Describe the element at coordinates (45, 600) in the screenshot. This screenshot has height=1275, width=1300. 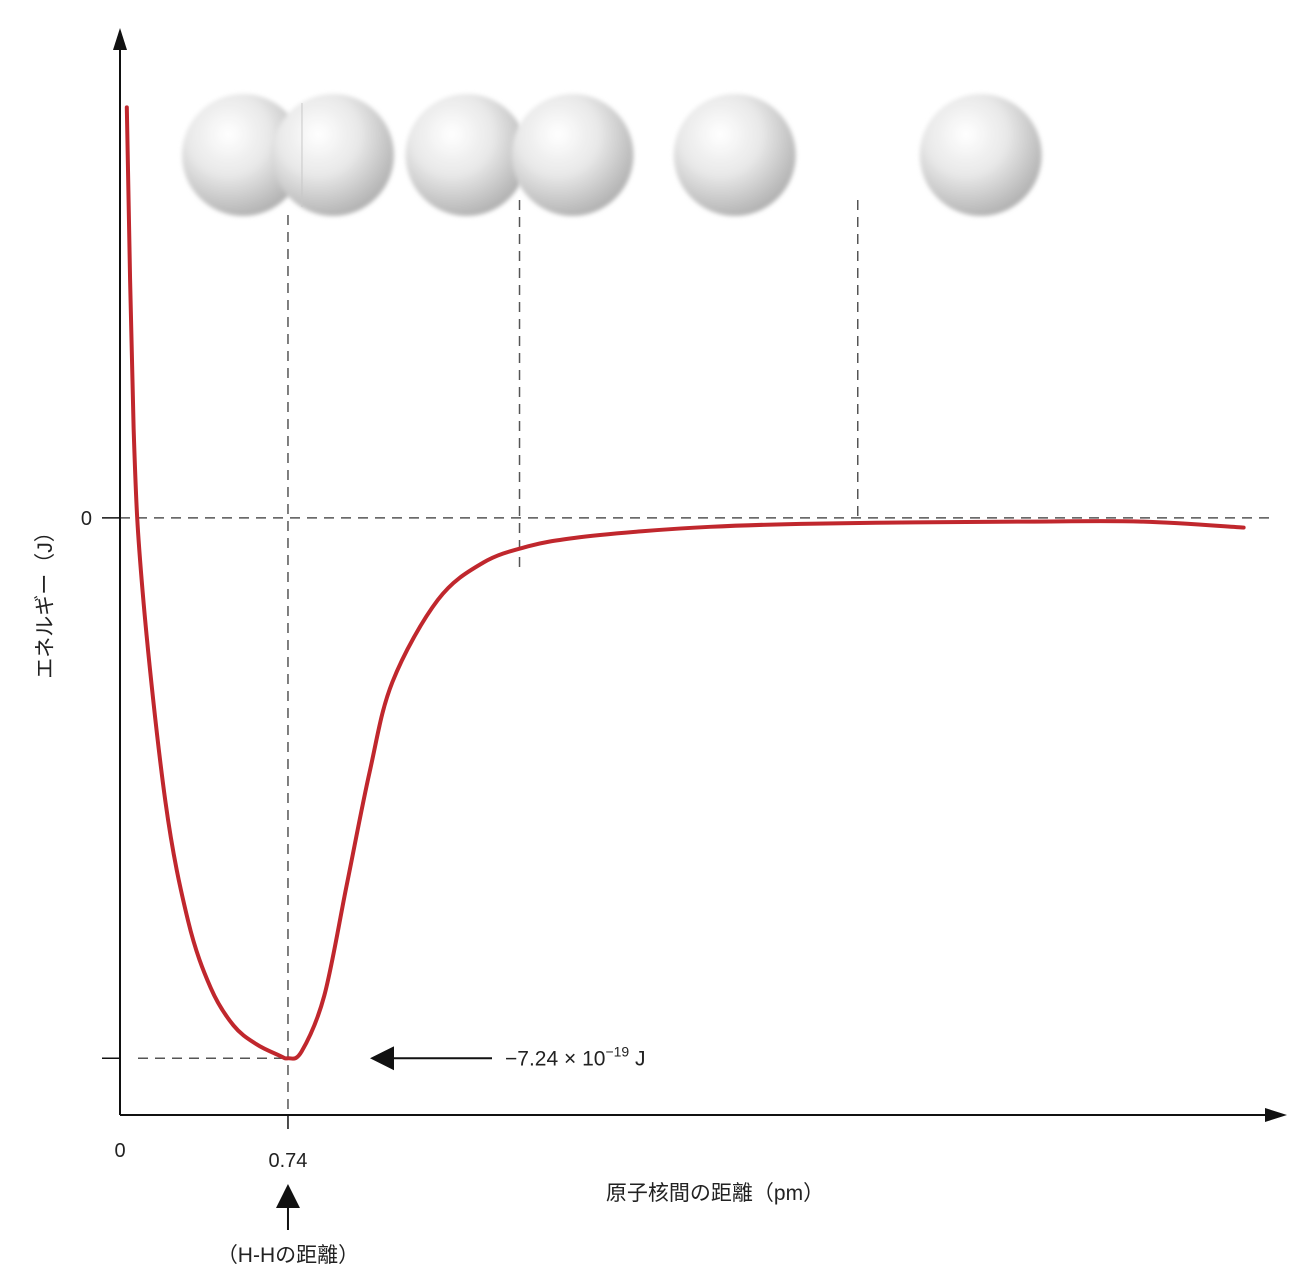
I see `y-axis-title: エネルギー（J）` at that location.